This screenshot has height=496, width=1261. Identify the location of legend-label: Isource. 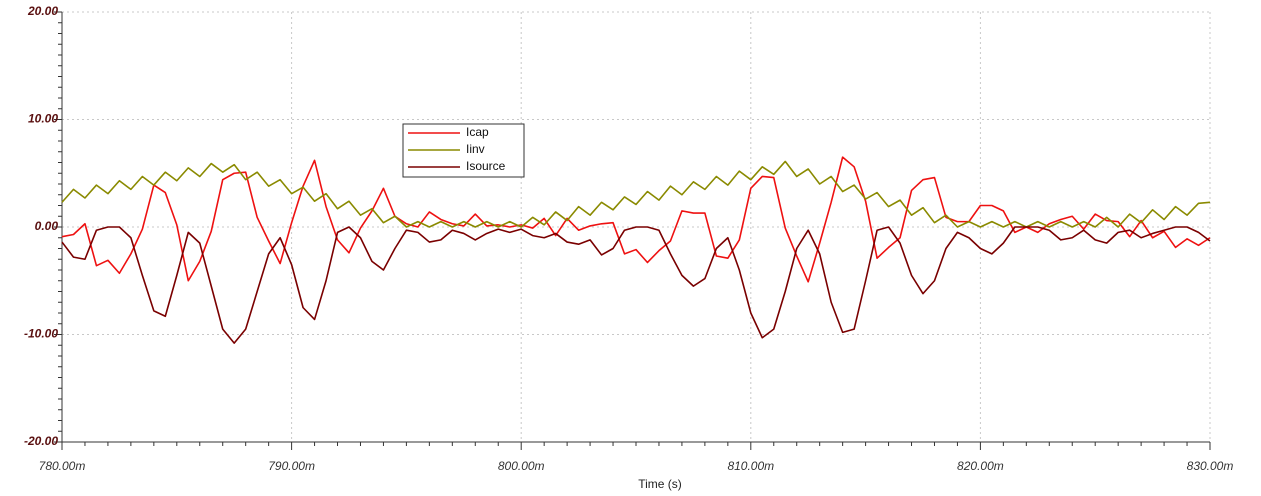
(486, 166).